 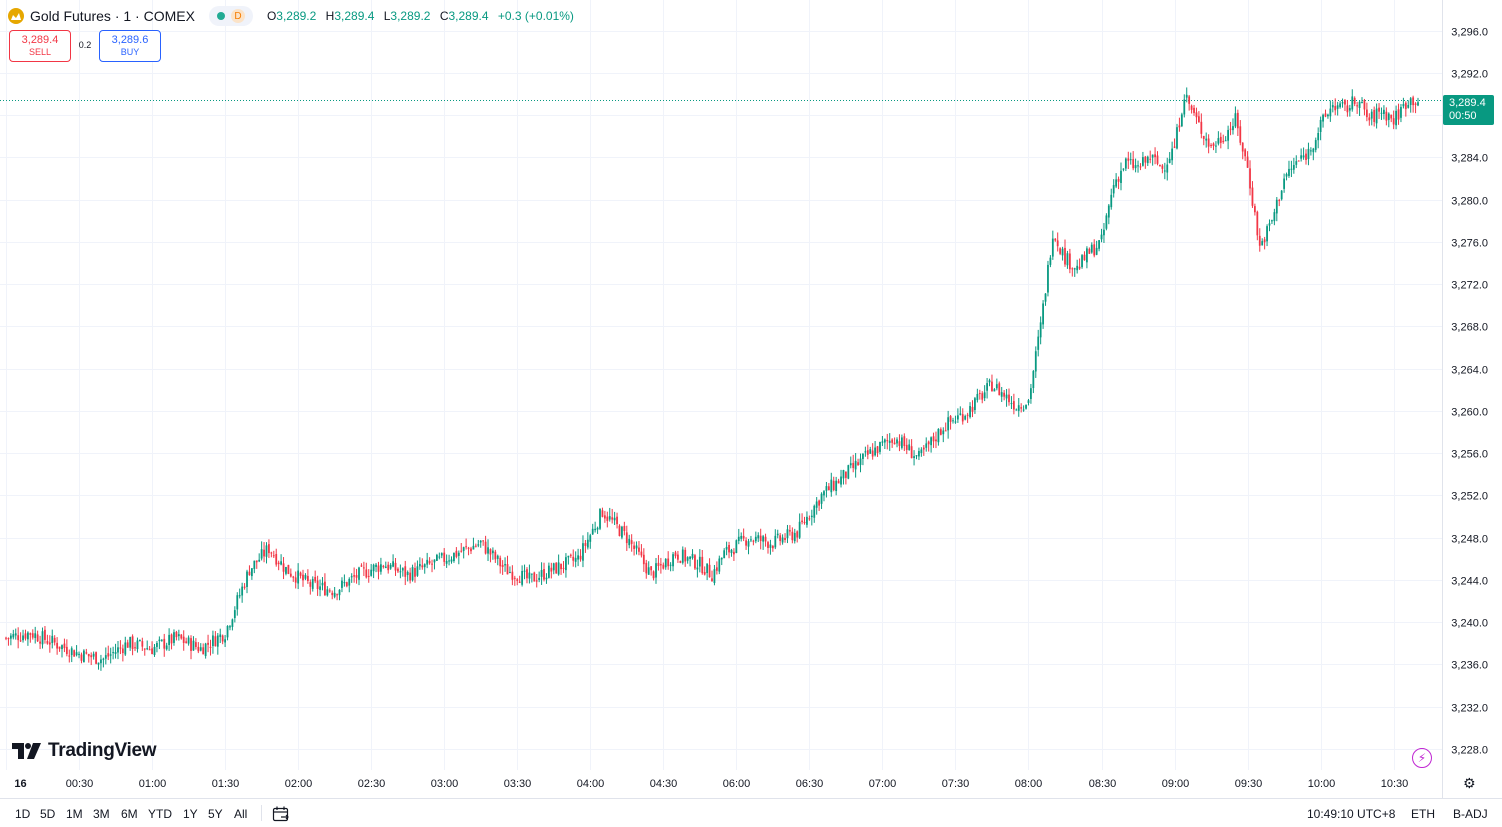 I want to click on range-all: All, so click(x=241, y=814).